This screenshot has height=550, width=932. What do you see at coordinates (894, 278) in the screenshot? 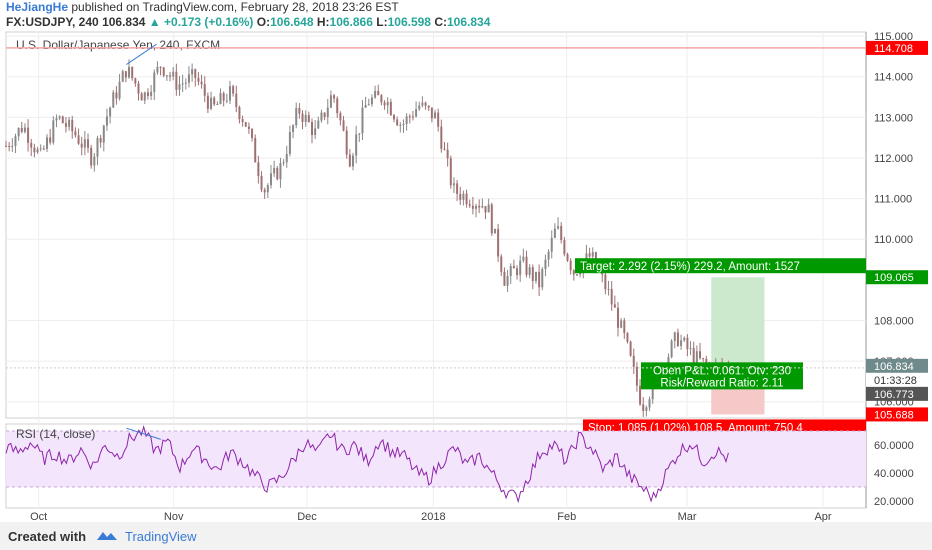
I see `target-price-tag: 109.065` at bounding box center [894, 278].